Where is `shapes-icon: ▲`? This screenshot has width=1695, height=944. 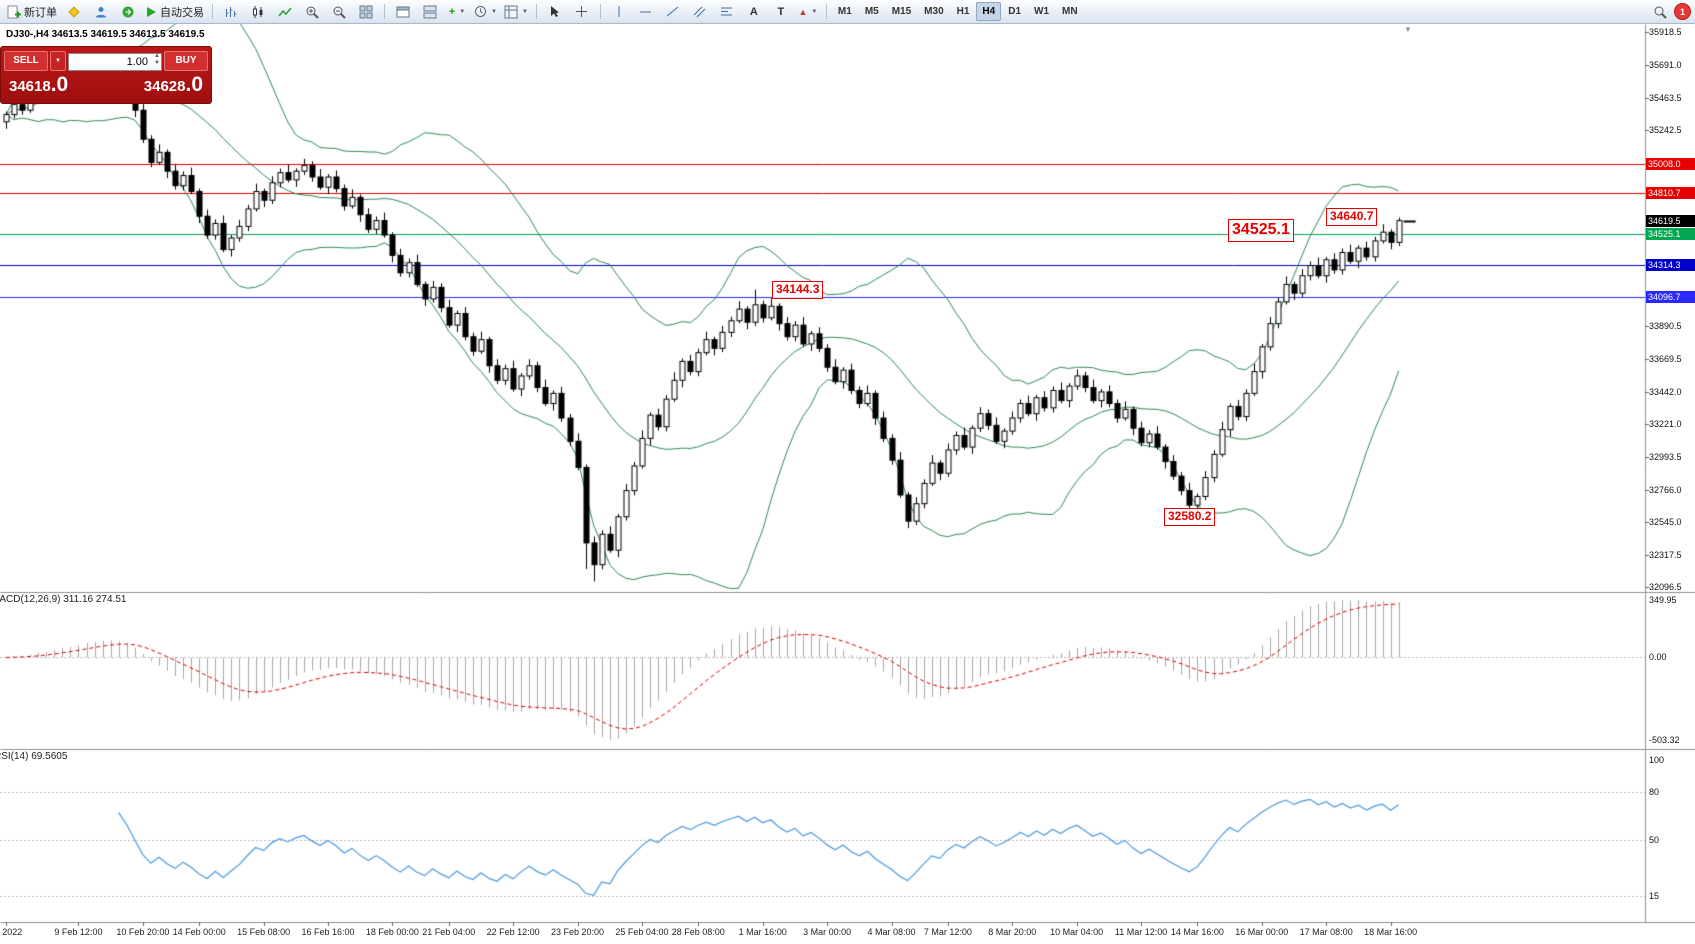 shapes-icon: ▲ is located at coordinates (803, 11).